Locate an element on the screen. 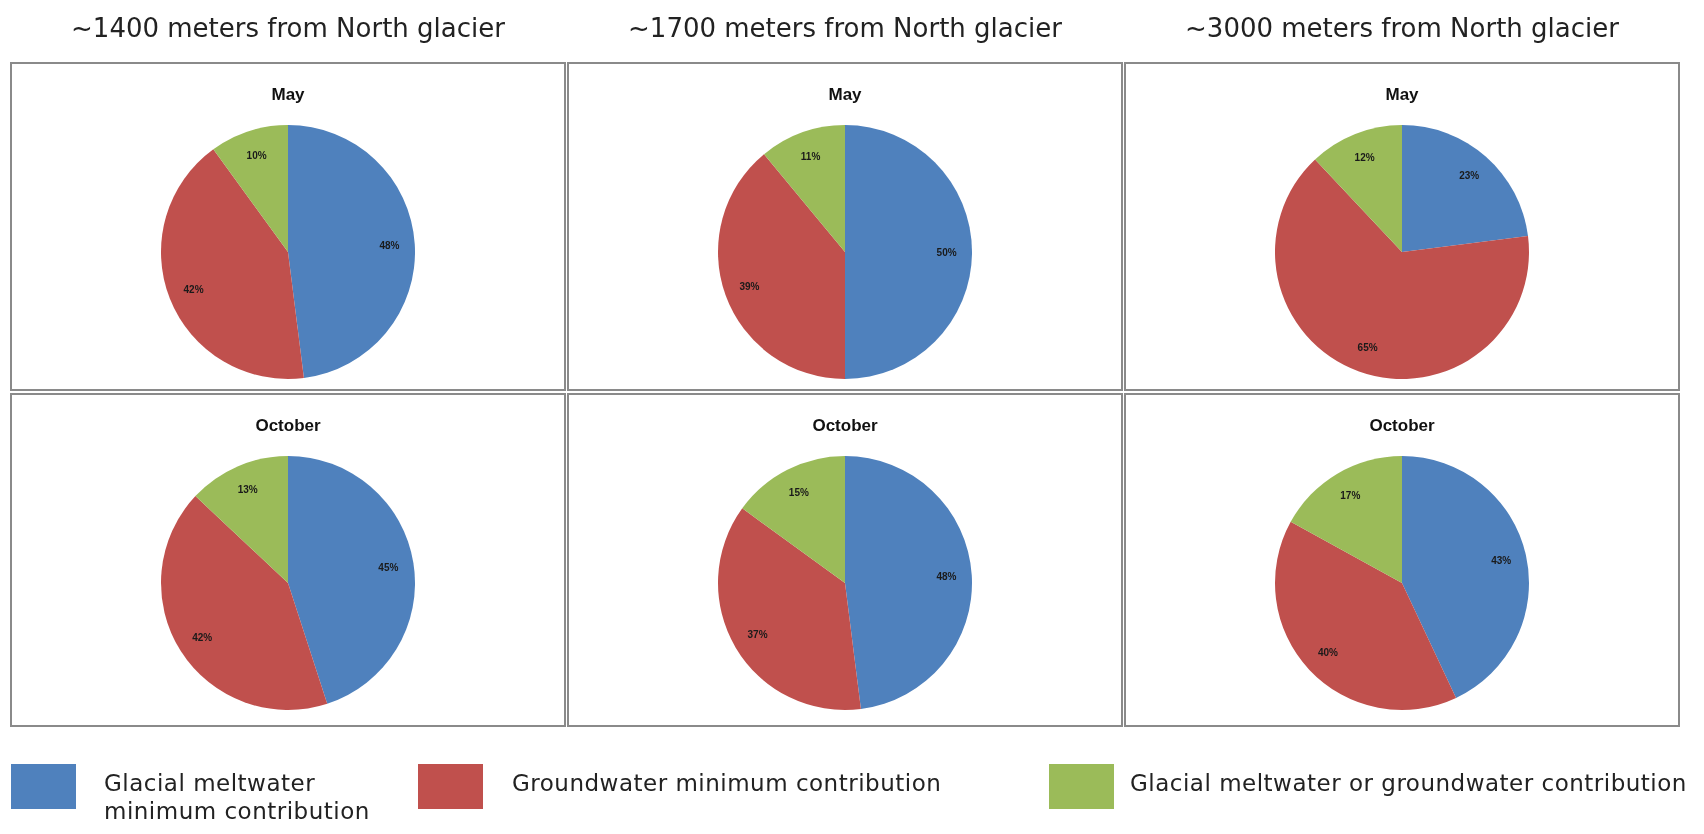 This screenshot has width=1704, height=834. chart-title: ~1400 meters from North glacier is located at coordinates (288, 28).